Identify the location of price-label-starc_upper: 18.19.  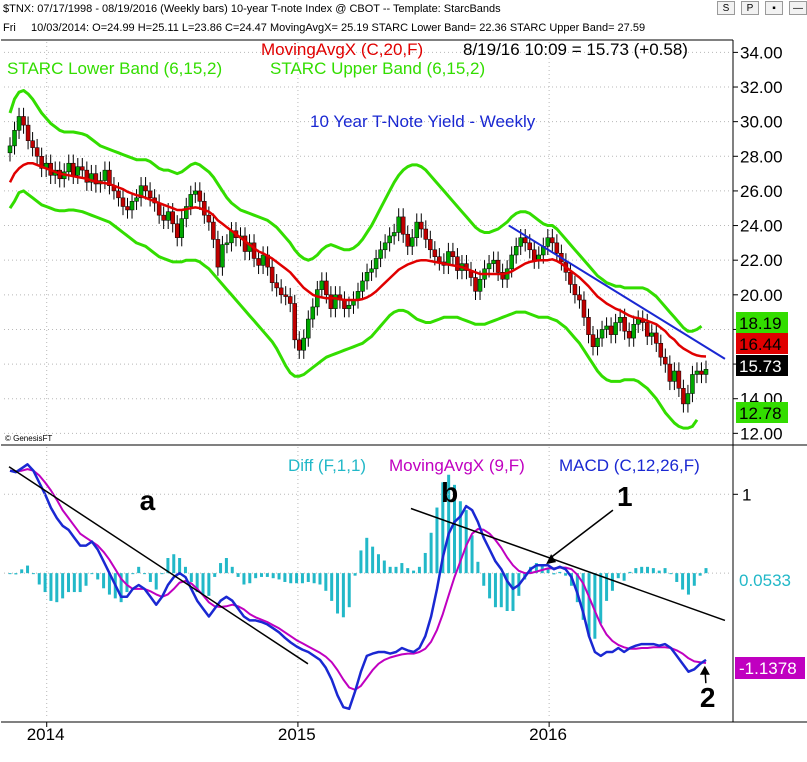
(762, 322).